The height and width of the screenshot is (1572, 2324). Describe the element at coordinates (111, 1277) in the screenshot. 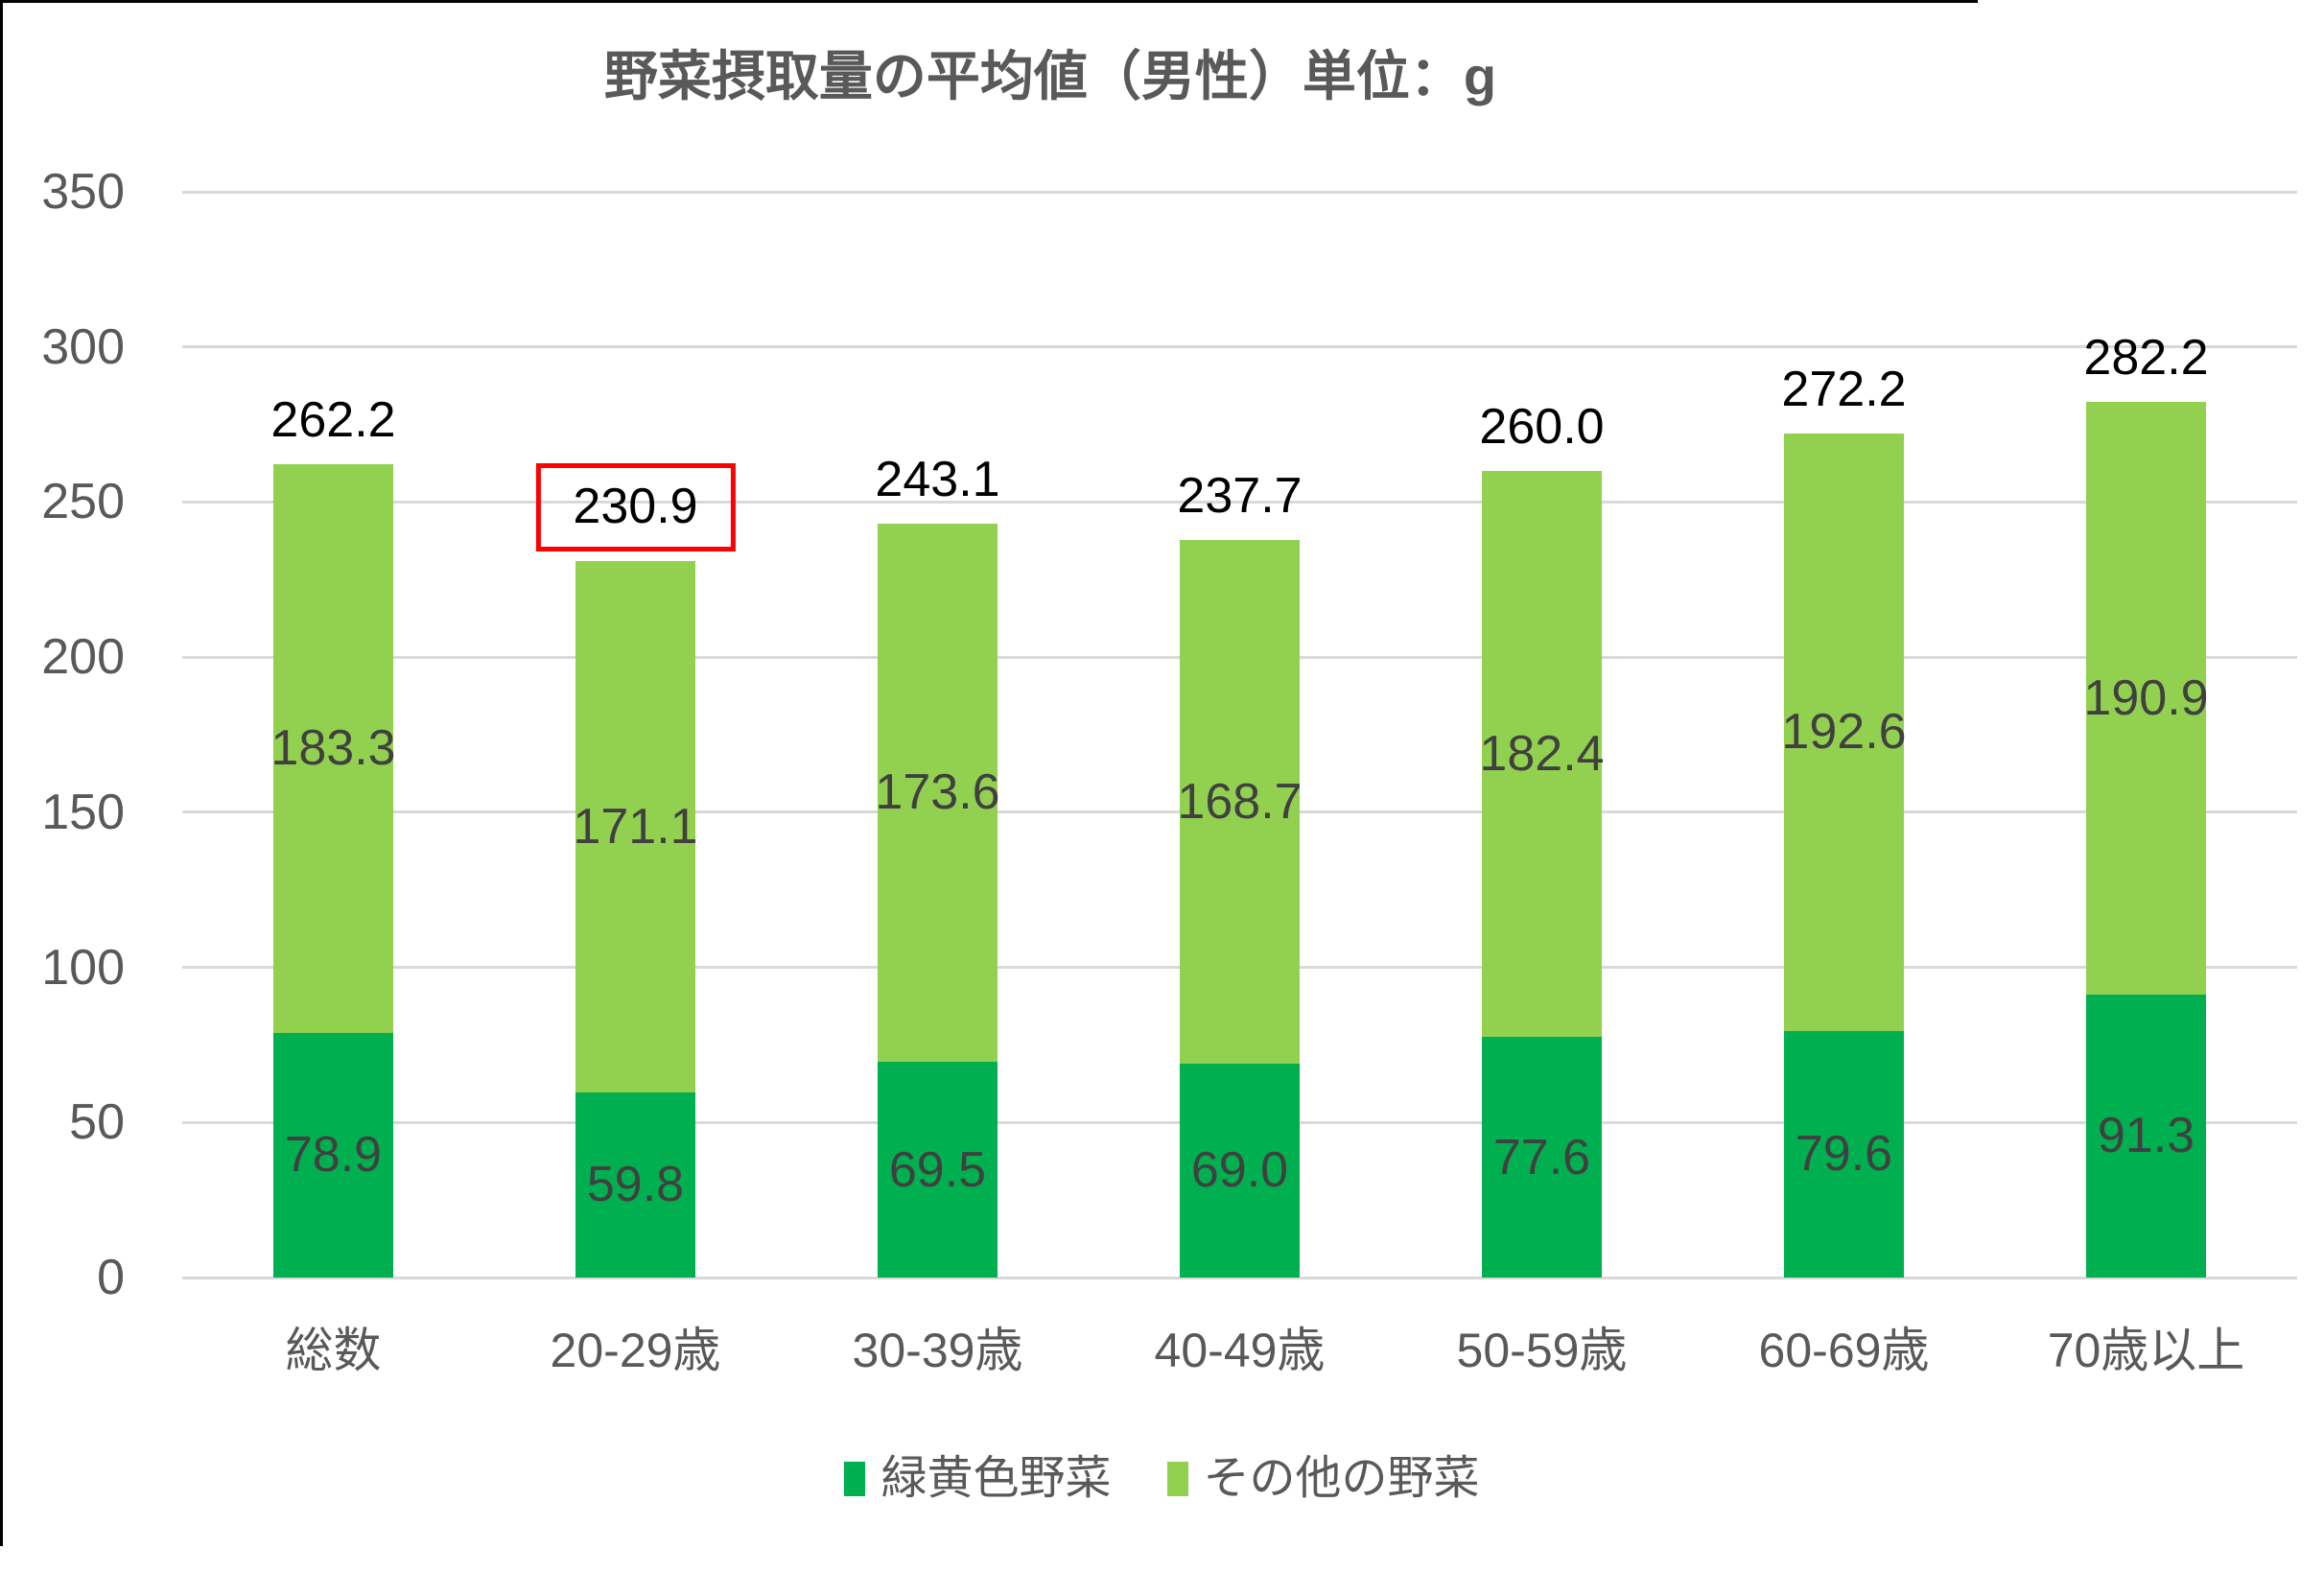

I see `y-axis-tick-label: 0` at that location.